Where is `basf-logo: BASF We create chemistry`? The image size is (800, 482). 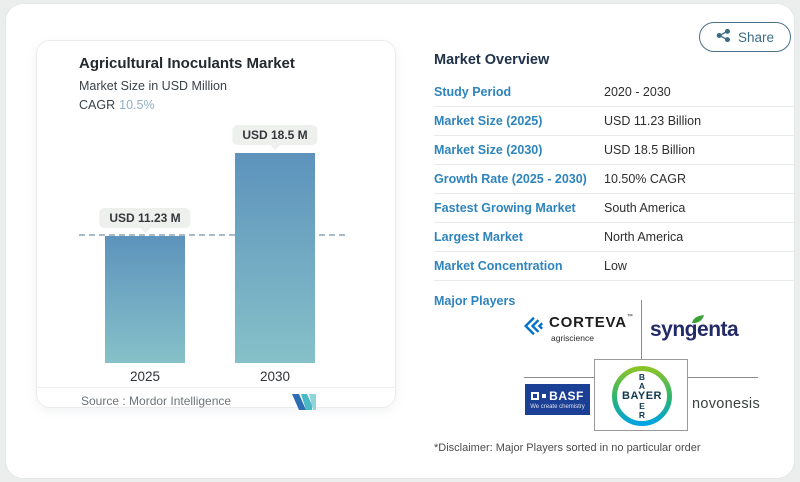
basf-logo: BASF We create chemistry is located at coordinates (557, 399).